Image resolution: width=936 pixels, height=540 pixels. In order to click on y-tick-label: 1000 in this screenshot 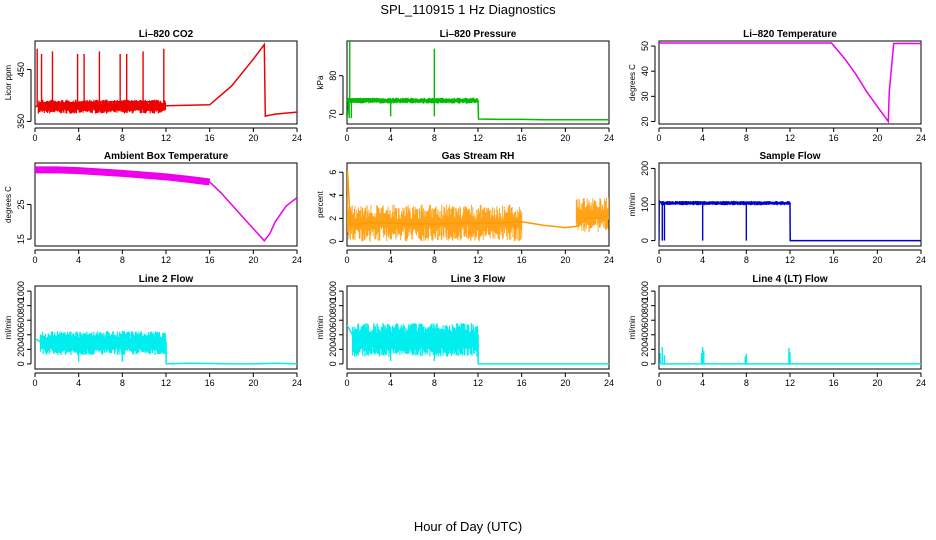, I will do `click(333, 291)`.